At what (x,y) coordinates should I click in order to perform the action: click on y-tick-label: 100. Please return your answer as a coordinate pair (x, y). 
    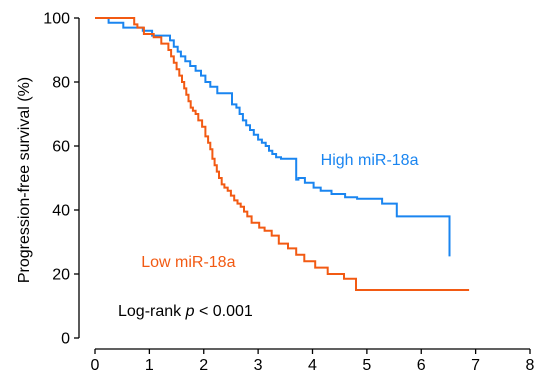
    Looking at the image, I should click on (56, 19).